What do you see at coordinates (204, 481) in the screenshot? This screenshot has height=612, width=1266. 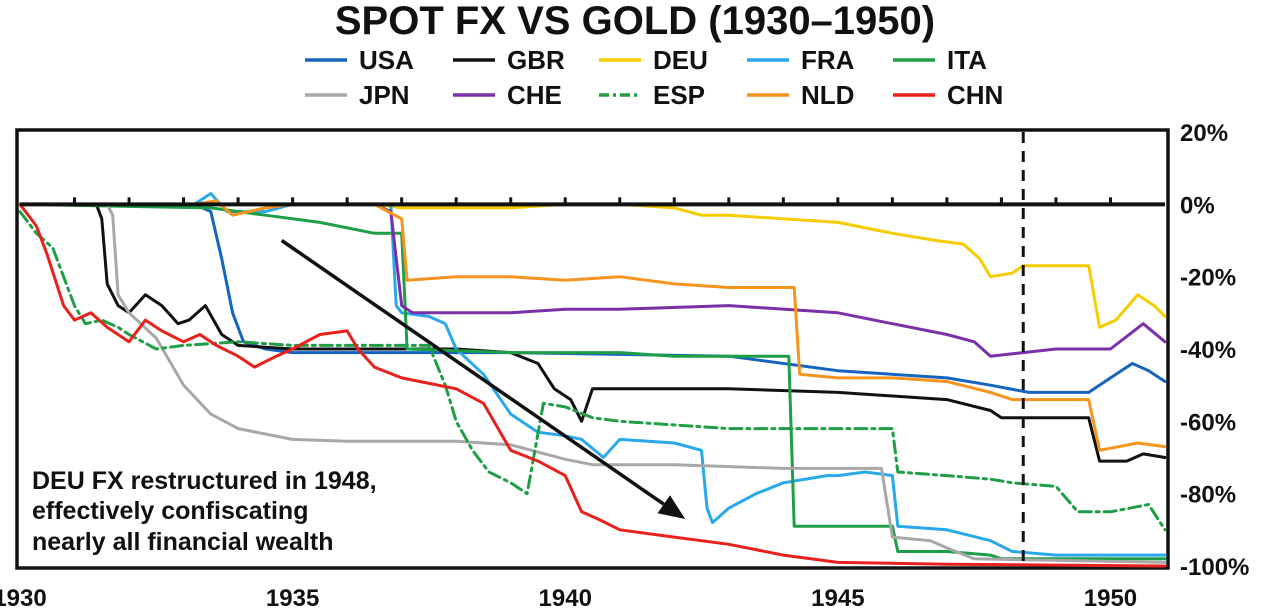 I see `annotation-line-1: DEU FX restructured in 1948,` at bounding box center [204, 481].